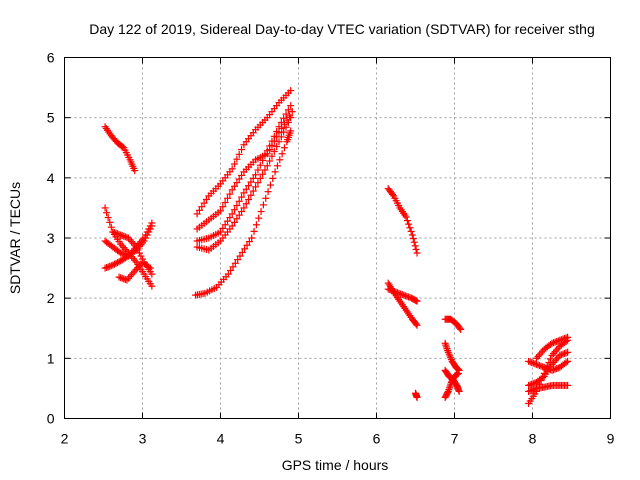  What do you see at coordinates (51, 298) in the screenshot?
I see `y-tick-label: 2` at bounding box center [51, 298].